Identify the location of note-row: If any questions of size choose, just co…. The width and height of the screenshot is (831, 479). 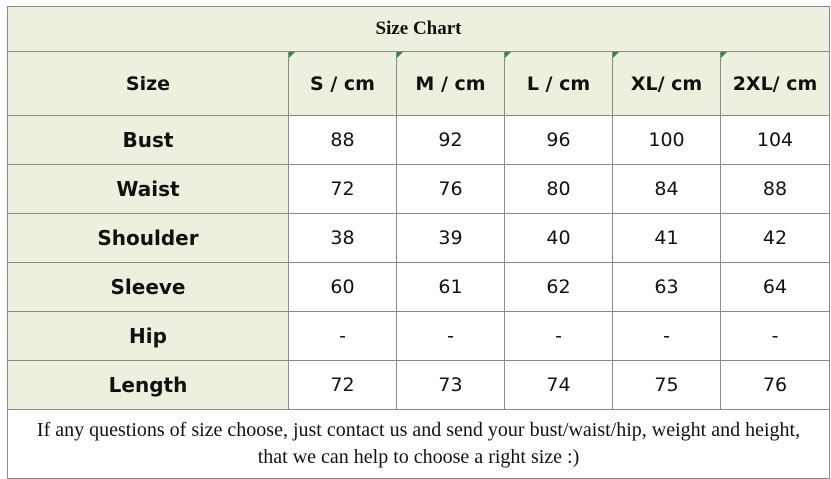
(418, 444).